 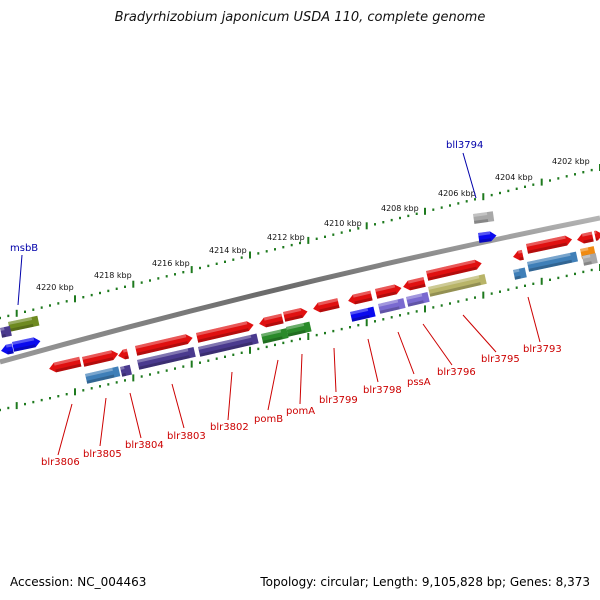 What do you see at coordinates (382, 390) in the screenshot?
I see `gene-label: blr3798` at bounding box center [382, 390].